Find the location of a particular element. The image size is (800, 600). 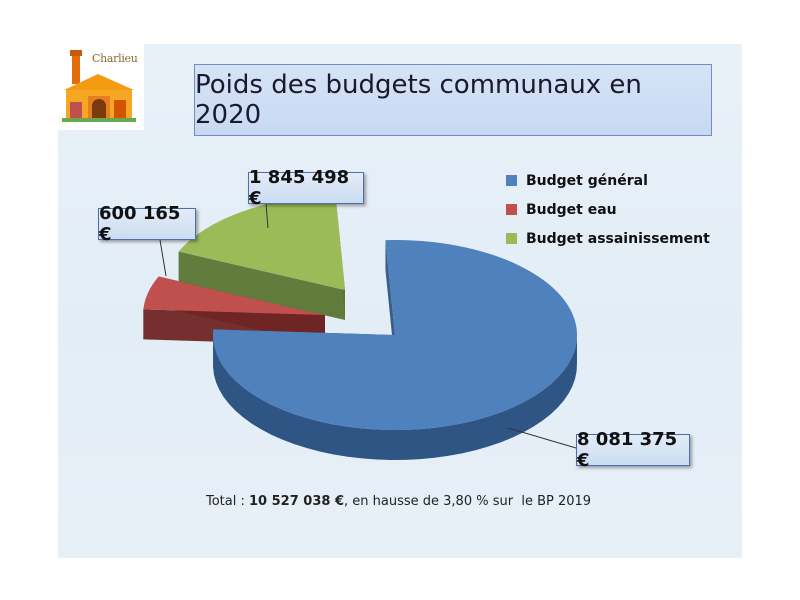

footer-suffix: , en hausse de 3,80 % sur le BP 2019 is located at coordinates (468, 501).